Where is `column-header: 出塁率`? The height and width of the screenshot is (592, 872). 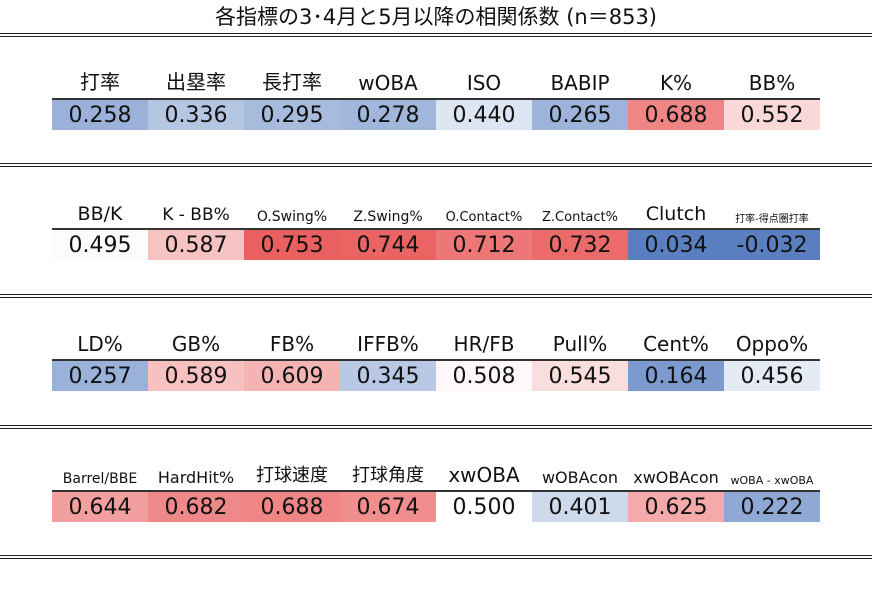
column-header: 出塁率 is located at coordinates (196, 82).